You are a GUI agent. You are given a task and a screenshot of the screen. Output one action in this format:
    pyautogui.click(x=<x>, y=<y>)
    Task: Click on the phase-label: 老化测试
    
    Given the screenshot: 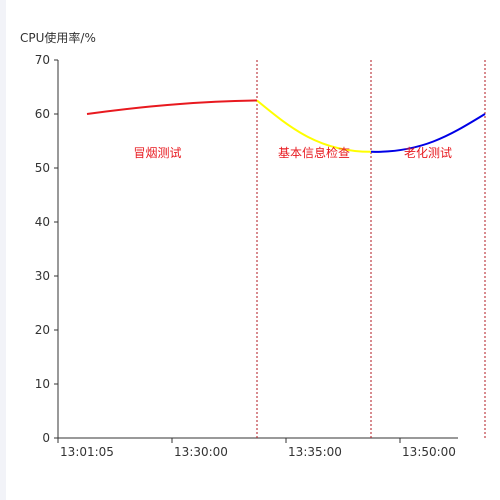 What is the action you would take?
    pyautogui.click(x=428, y=152)
    